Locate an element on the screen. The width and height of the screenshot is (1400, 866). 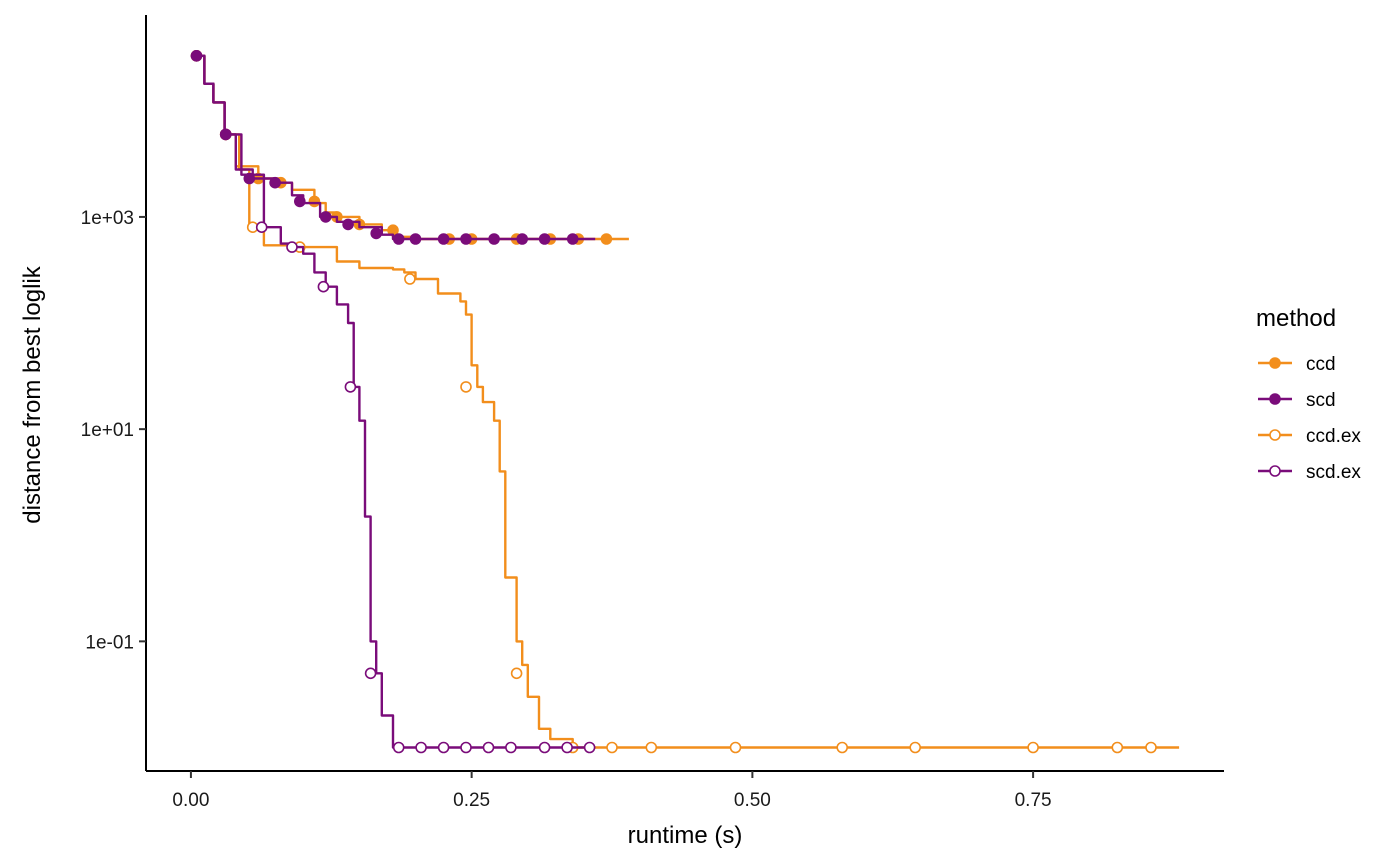
x-ticks: 0.00 0.25 0.50 0.75 is located at coordinates (612, 791).